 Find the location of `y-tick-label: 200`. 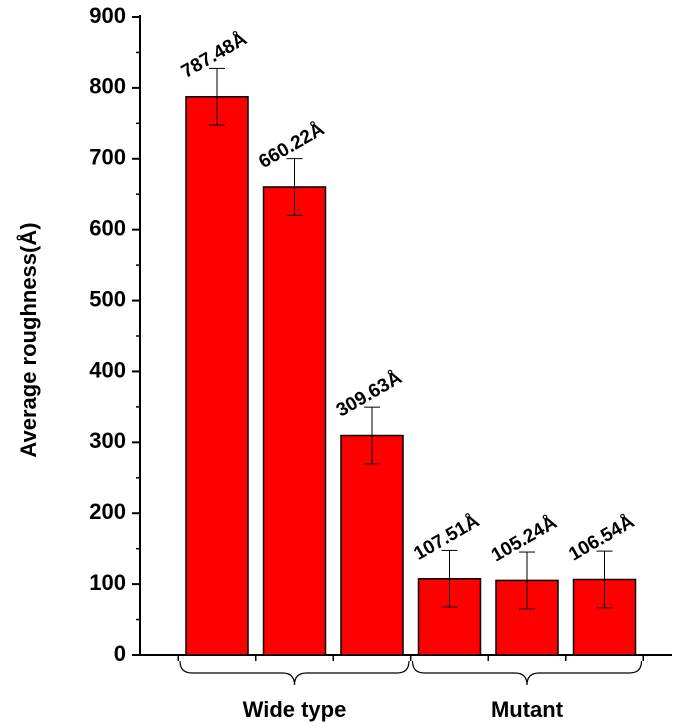

y-tick-label: 200 is located at coordinates (107, 511).